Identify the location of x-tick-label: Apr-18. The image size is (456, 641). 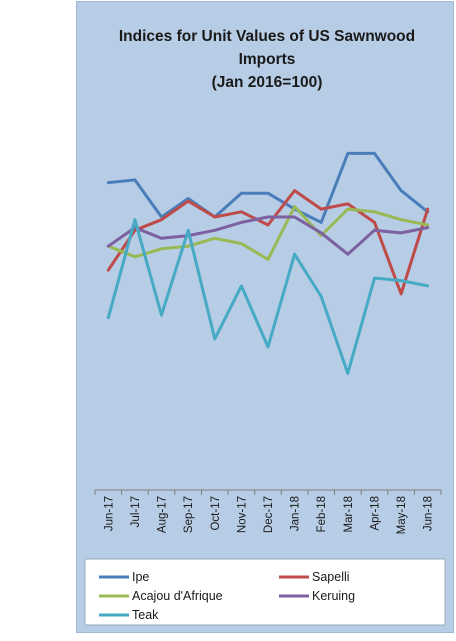
(375, 513).